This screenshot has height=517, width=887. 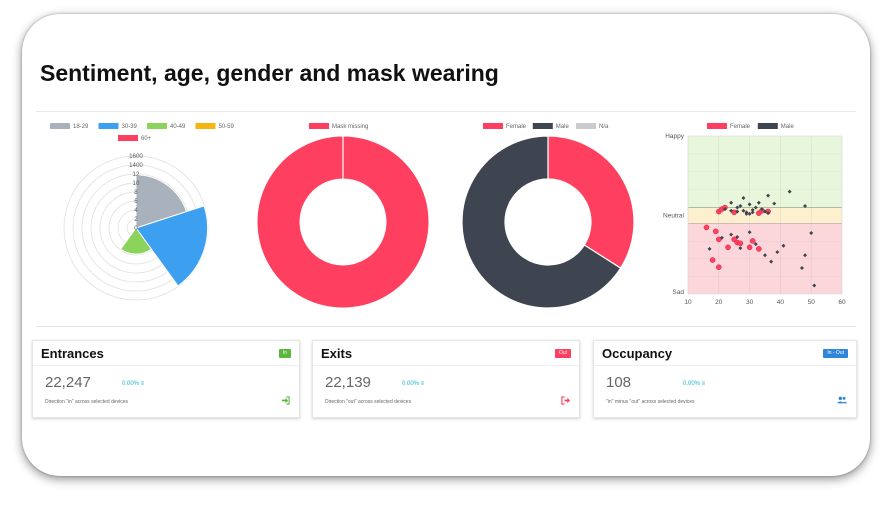 What do you see at coordinates (591, 202) in the screenshot?
I see `doughnut-slice-female` at bounding box center [591, 202].